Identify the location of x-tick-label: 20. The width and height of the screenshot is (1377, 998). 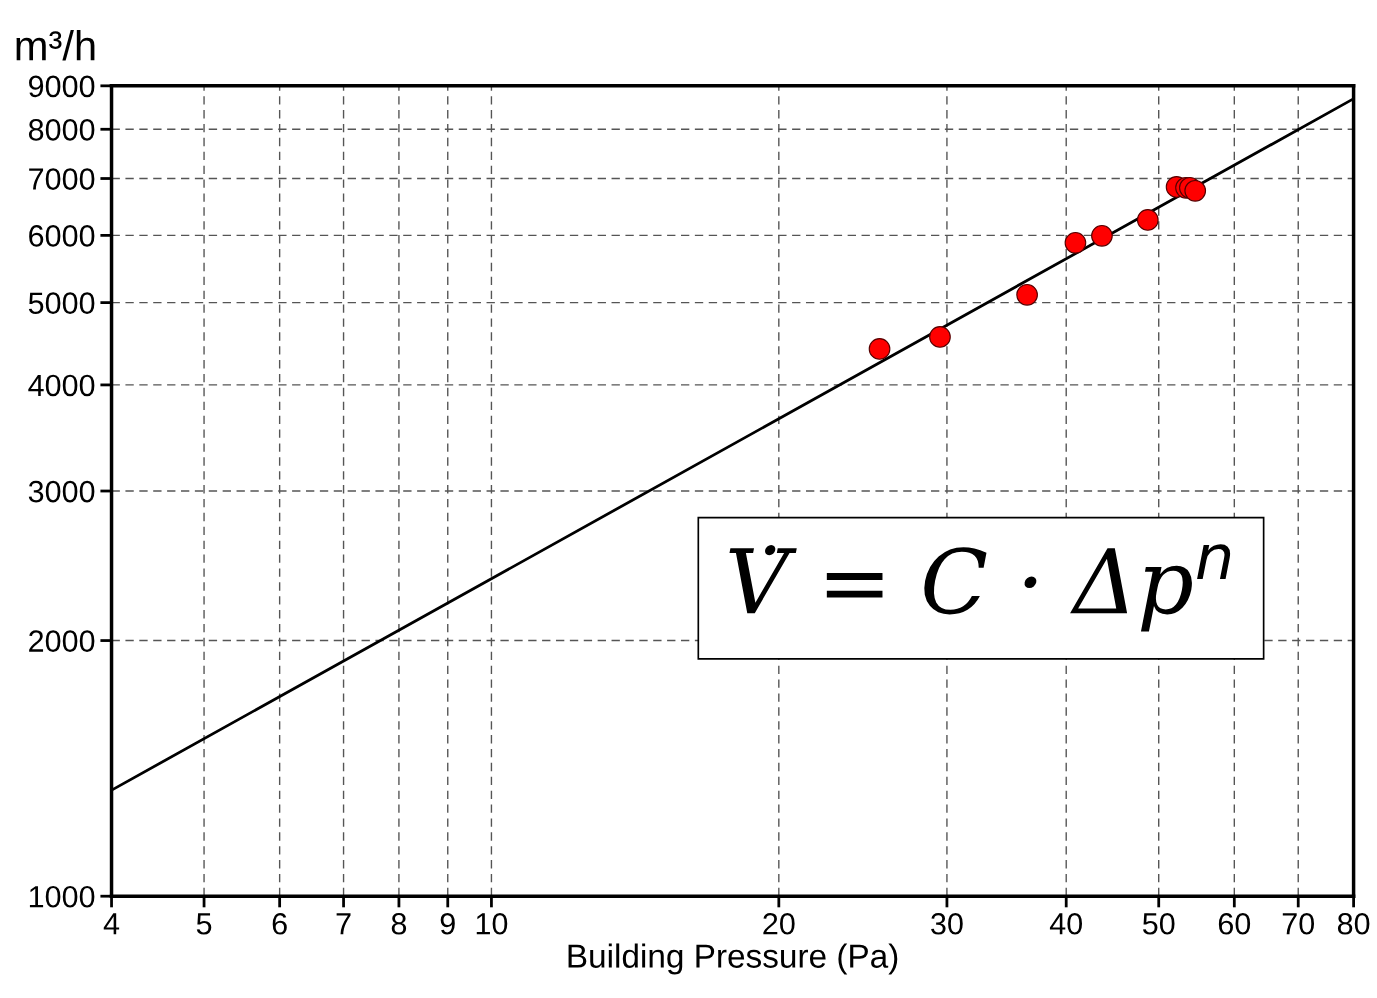
(779, 923).